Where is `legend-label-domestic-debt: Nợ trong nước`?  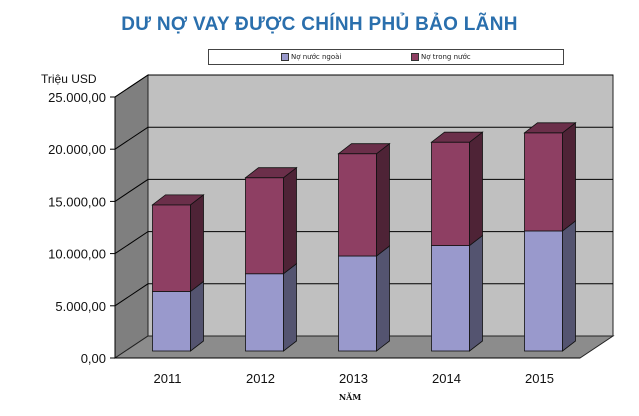
legend-label-domestic-debt: Nợ trong nước is located at coordinates (446, 57).